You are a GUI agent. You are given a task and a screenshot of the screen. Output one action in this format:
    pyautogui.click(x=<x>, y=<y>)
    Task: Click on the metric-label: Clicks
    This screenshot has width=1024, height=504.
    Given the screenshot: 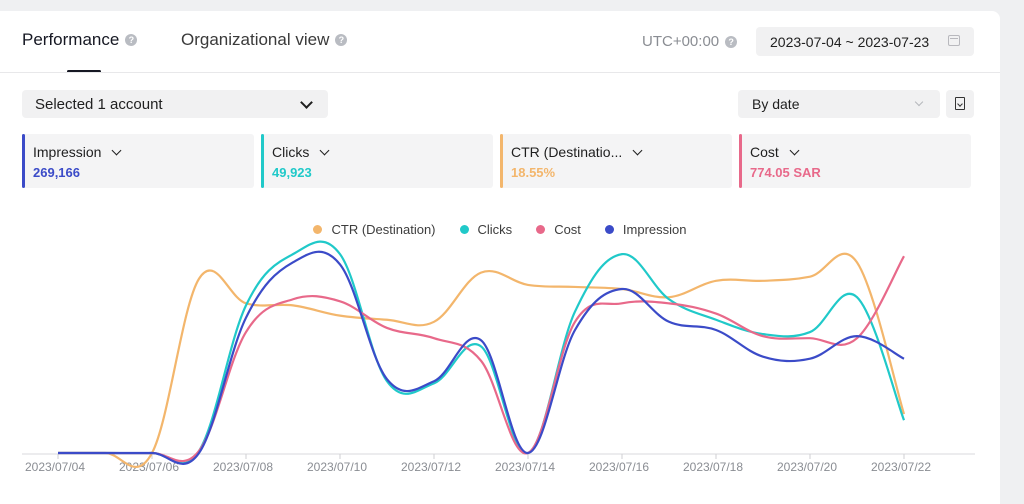 What is the action you would take?
    pyautogui.click(x=291, y=152)
    